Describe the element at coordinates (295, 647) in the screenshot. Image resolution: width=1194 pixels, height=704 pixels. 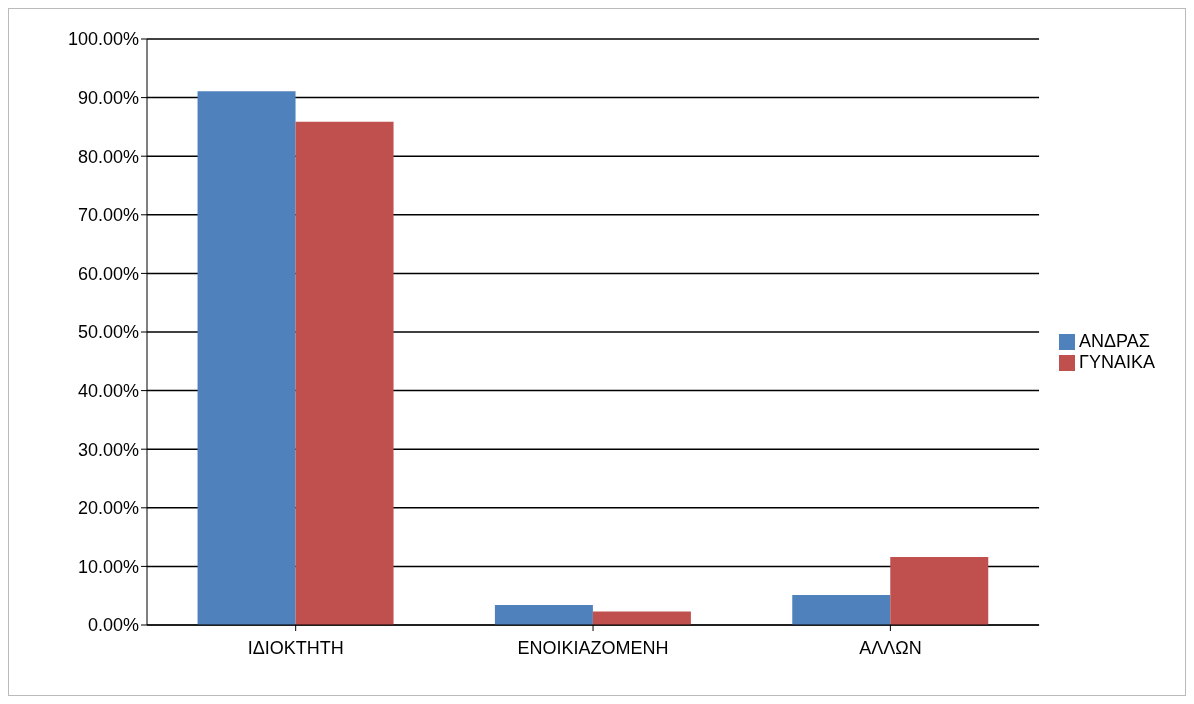
I see `x-tick-label: ΙΔΙΟΚΤΗΤΗ` at that location.